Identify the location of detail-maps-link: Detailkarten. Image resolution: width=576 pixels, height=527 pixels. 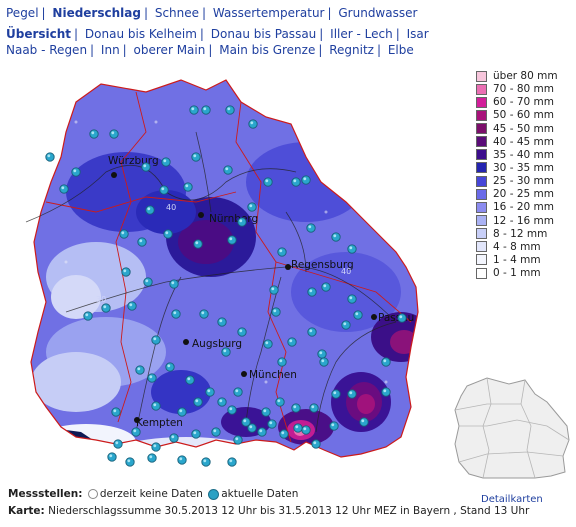
(512, 499).